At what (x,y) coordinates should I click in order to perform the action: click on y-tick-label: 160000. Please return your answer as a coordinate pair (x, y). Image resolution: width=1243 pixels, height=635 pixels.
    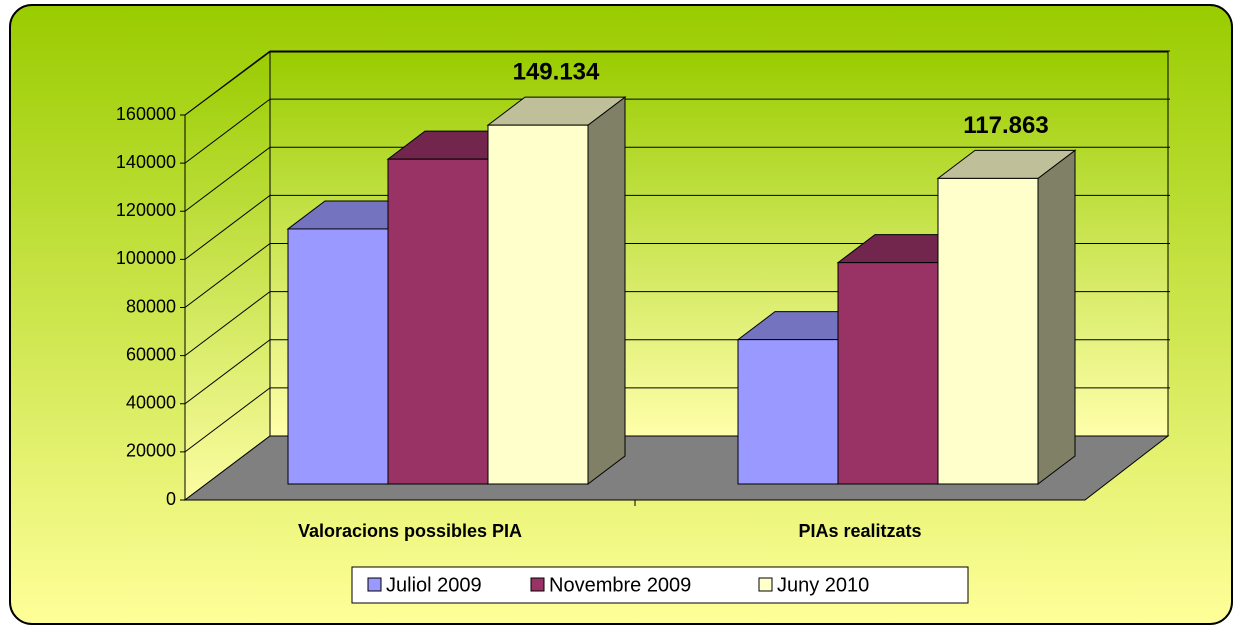
    Looking at the image, I should click on (146, 114).